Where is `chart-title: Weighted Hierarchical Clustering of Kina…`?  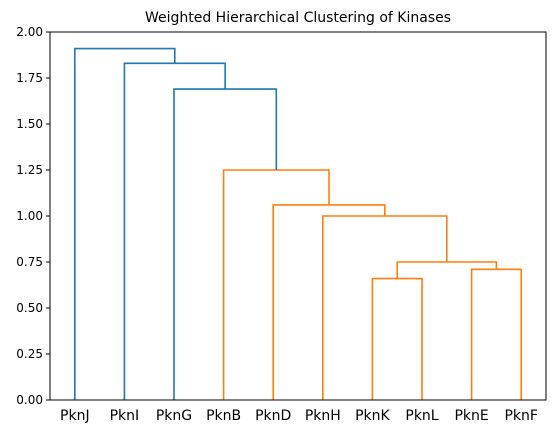 chart-title: Weighted Hierarchical Clustering of Kina… is located at coordinates (298, 18).